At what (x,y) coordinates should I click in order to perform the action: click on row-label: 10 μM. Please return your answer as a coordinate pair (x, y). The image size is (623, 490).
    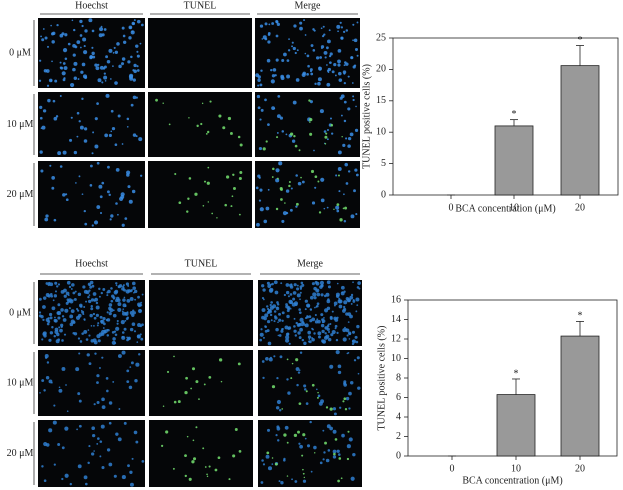
    Looking at the image, I should click on (20, 382).